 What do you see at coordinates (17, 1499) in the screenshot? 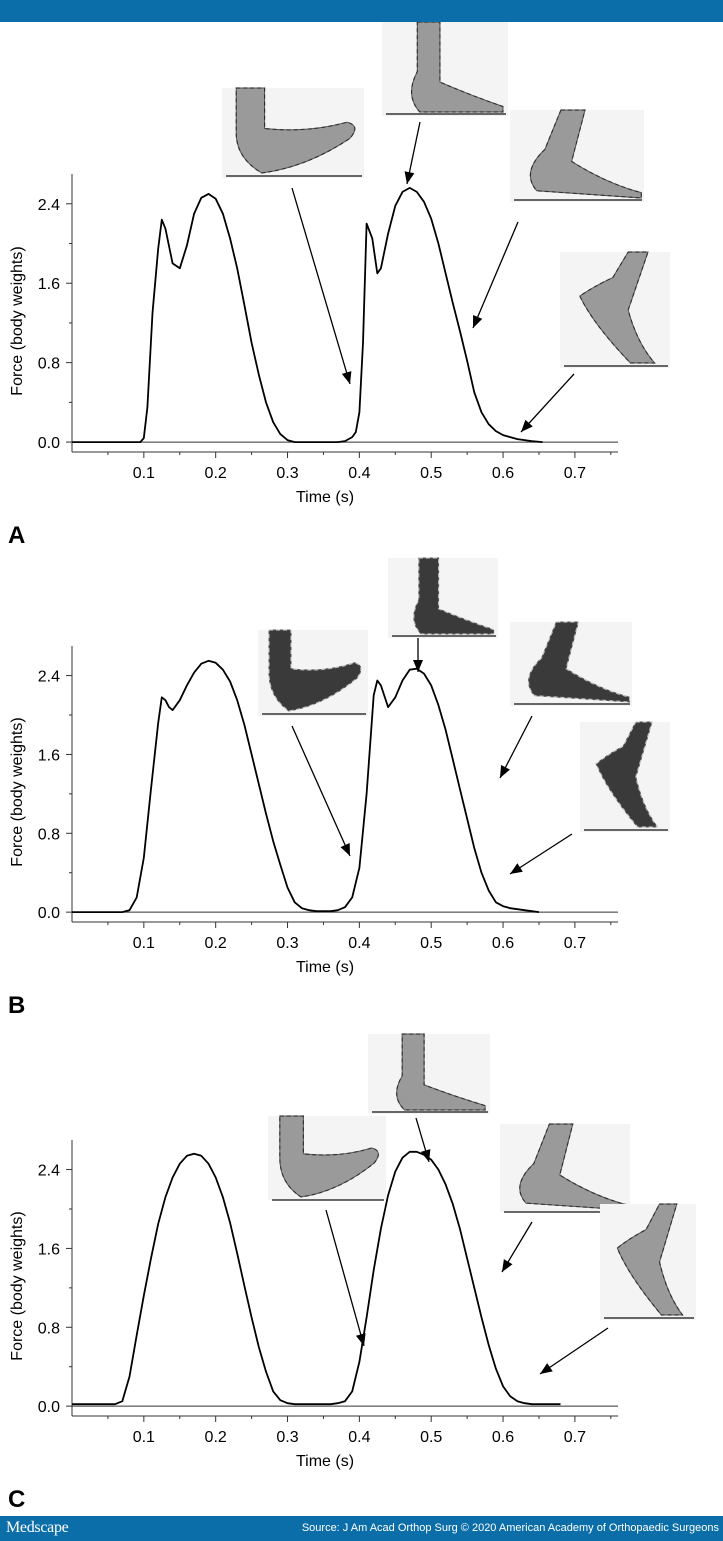
I see `panel-label-c: C` at bounding box center [17, 1499].